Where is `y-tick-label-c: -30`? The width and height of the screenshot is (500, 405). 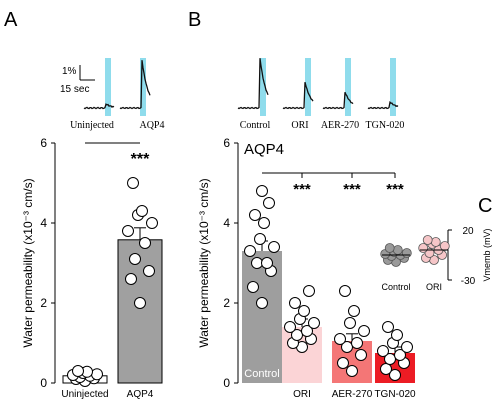
y-tick-label-c: -30 is located at coordinates (468, 281).